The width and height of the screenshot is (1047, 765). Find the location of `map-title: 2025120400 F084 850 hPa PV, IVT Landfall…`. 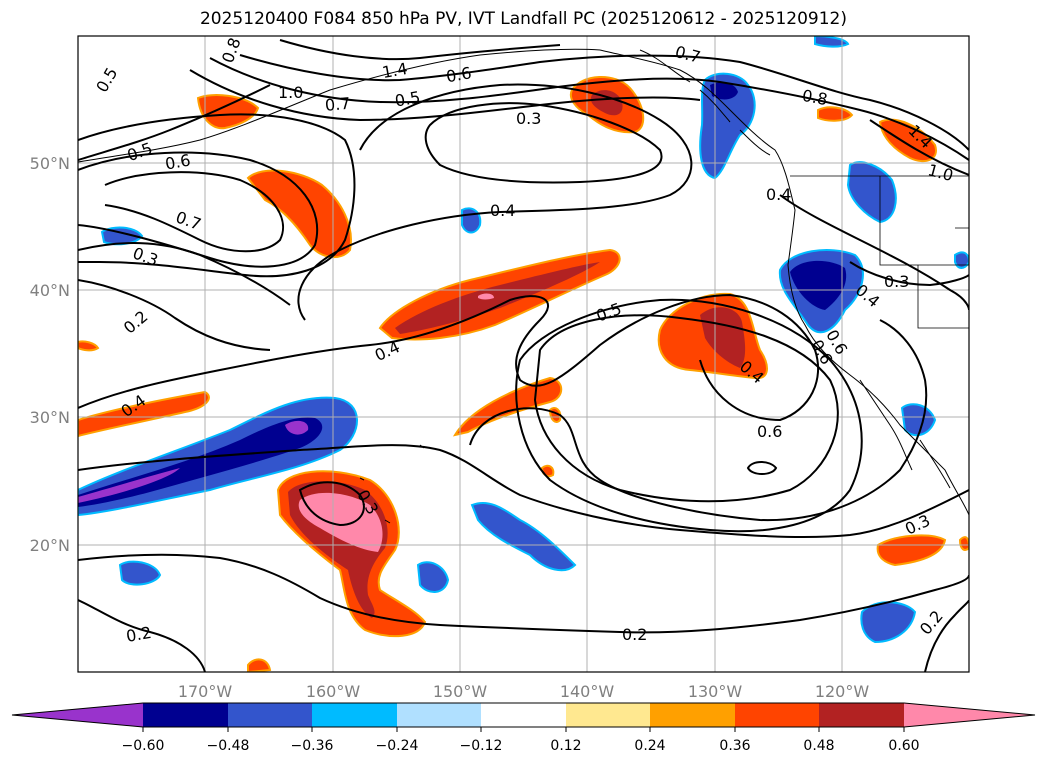

map-title: 2025120400 F084 850 hPa PV, IVT Landfall… is located at coordinates (523, 19).